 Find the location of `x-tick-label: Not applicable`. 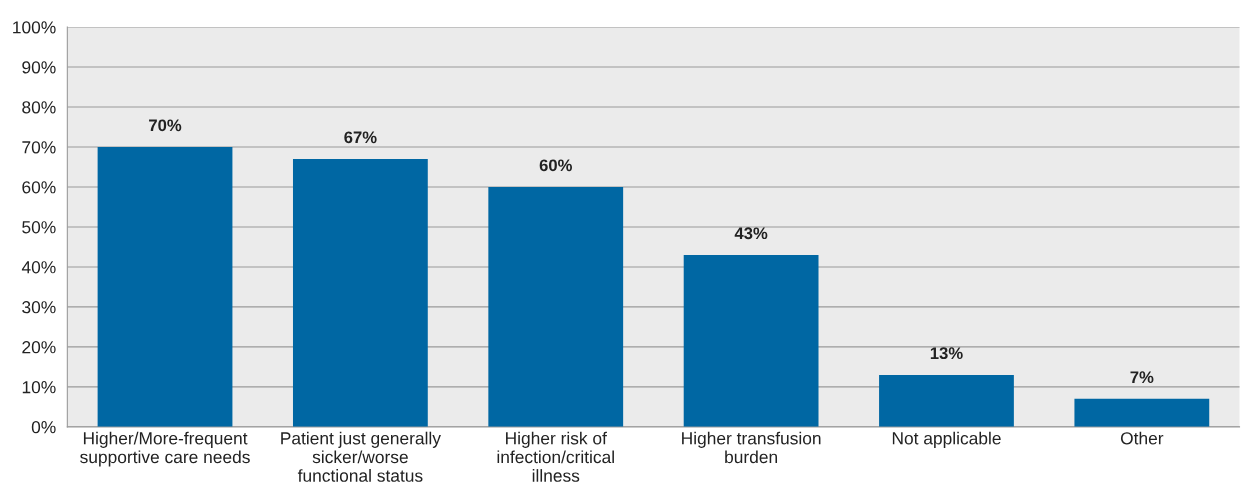

x-tick-label: Not applicable is located at coordinates (946, 439).